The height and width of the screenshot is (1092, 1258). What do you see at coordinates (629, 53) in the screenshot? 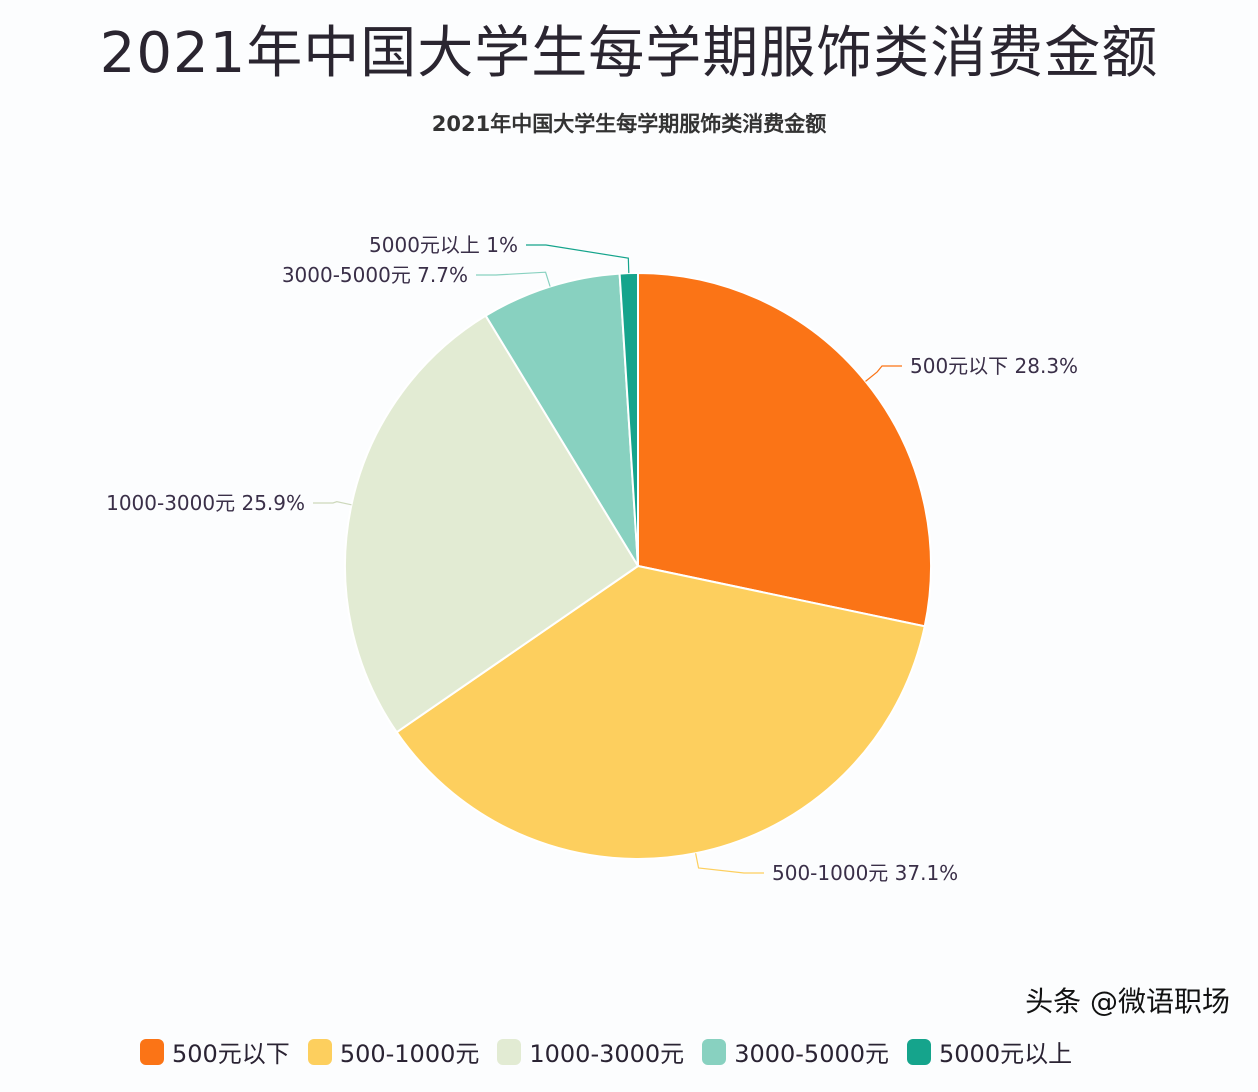
I see `page-title: 2021年中国大学生每学期服饰类消费金额` at bounding box center [629, 53].